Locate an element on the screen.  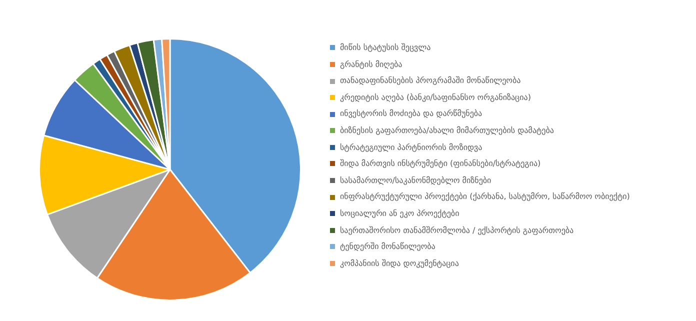
legend-label: ტენდერში მონაწილეობა is located at coordinates (387, 247).